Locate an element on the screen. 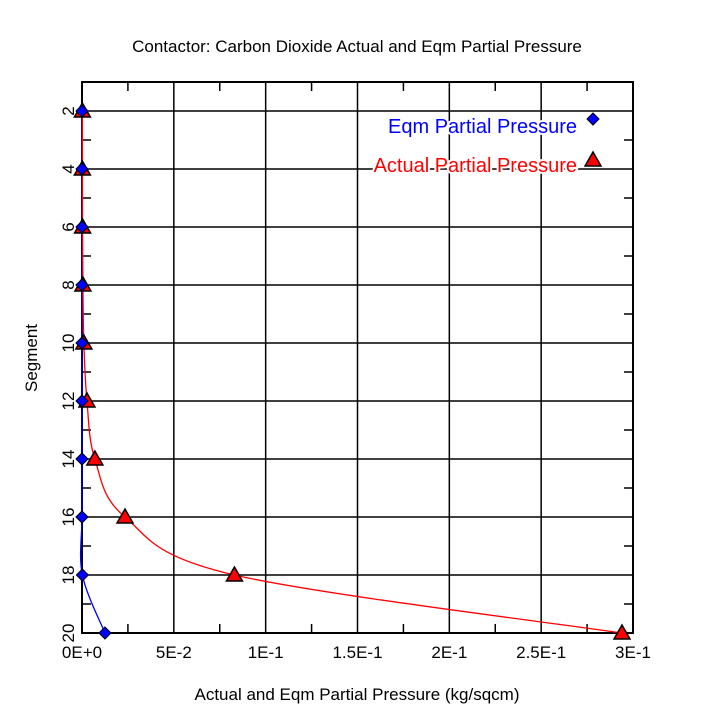  y-tick-label: 12 is located at coordinates (68, 401).